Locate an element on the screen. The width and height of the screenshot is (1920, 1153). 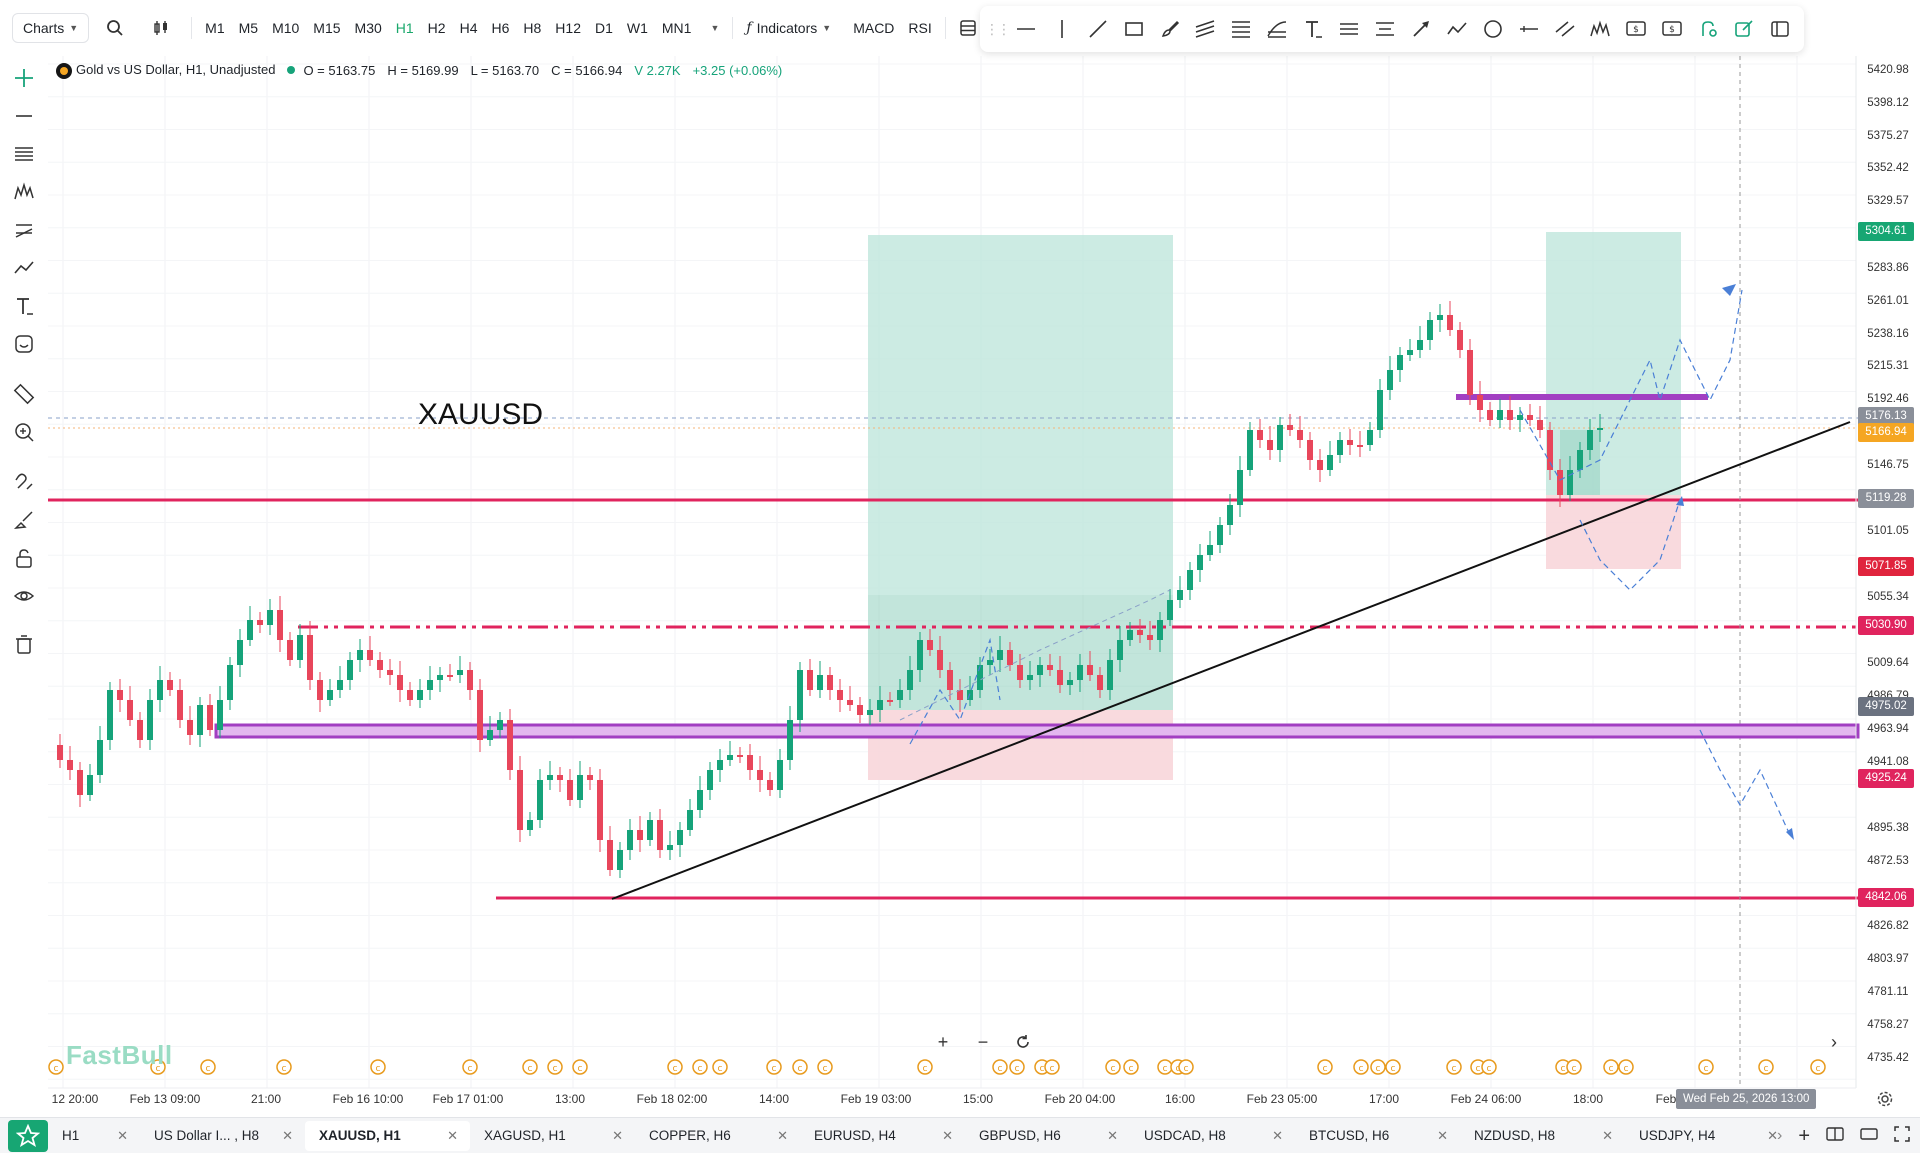
symbol-tab: BTCUSD, H6 ✕ is located at coordinates (1377, 1136).